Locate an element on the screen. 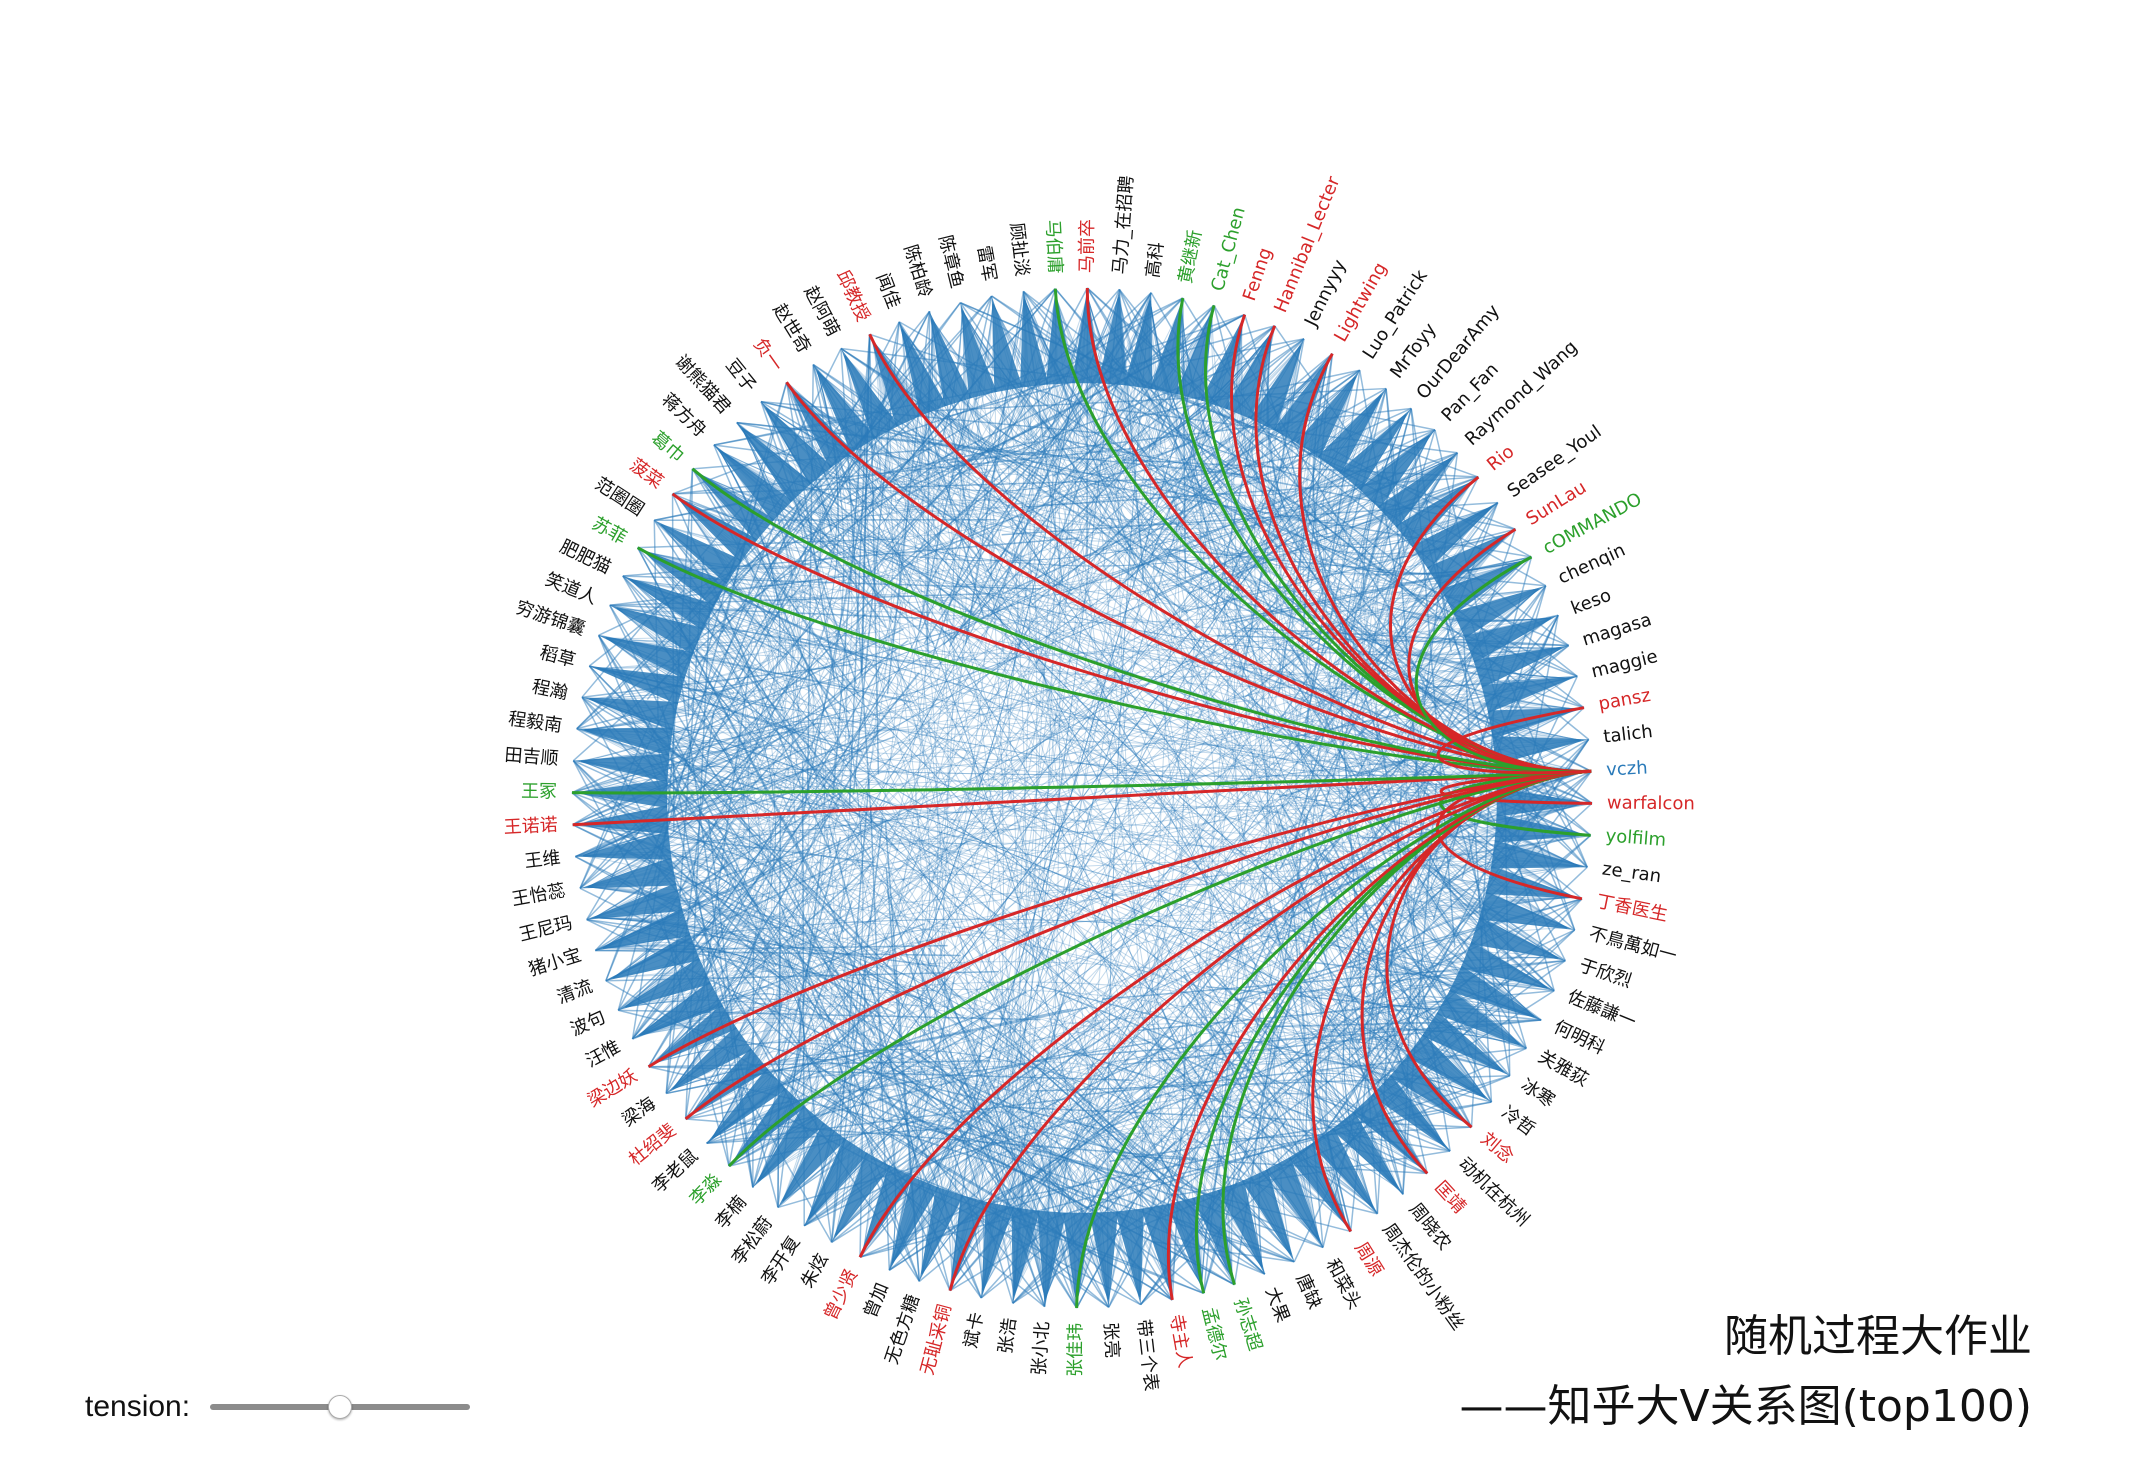 This screenshot has height=1462, width=2156. node-label: 无耻采铜 is located at coordinates (936, 1339).